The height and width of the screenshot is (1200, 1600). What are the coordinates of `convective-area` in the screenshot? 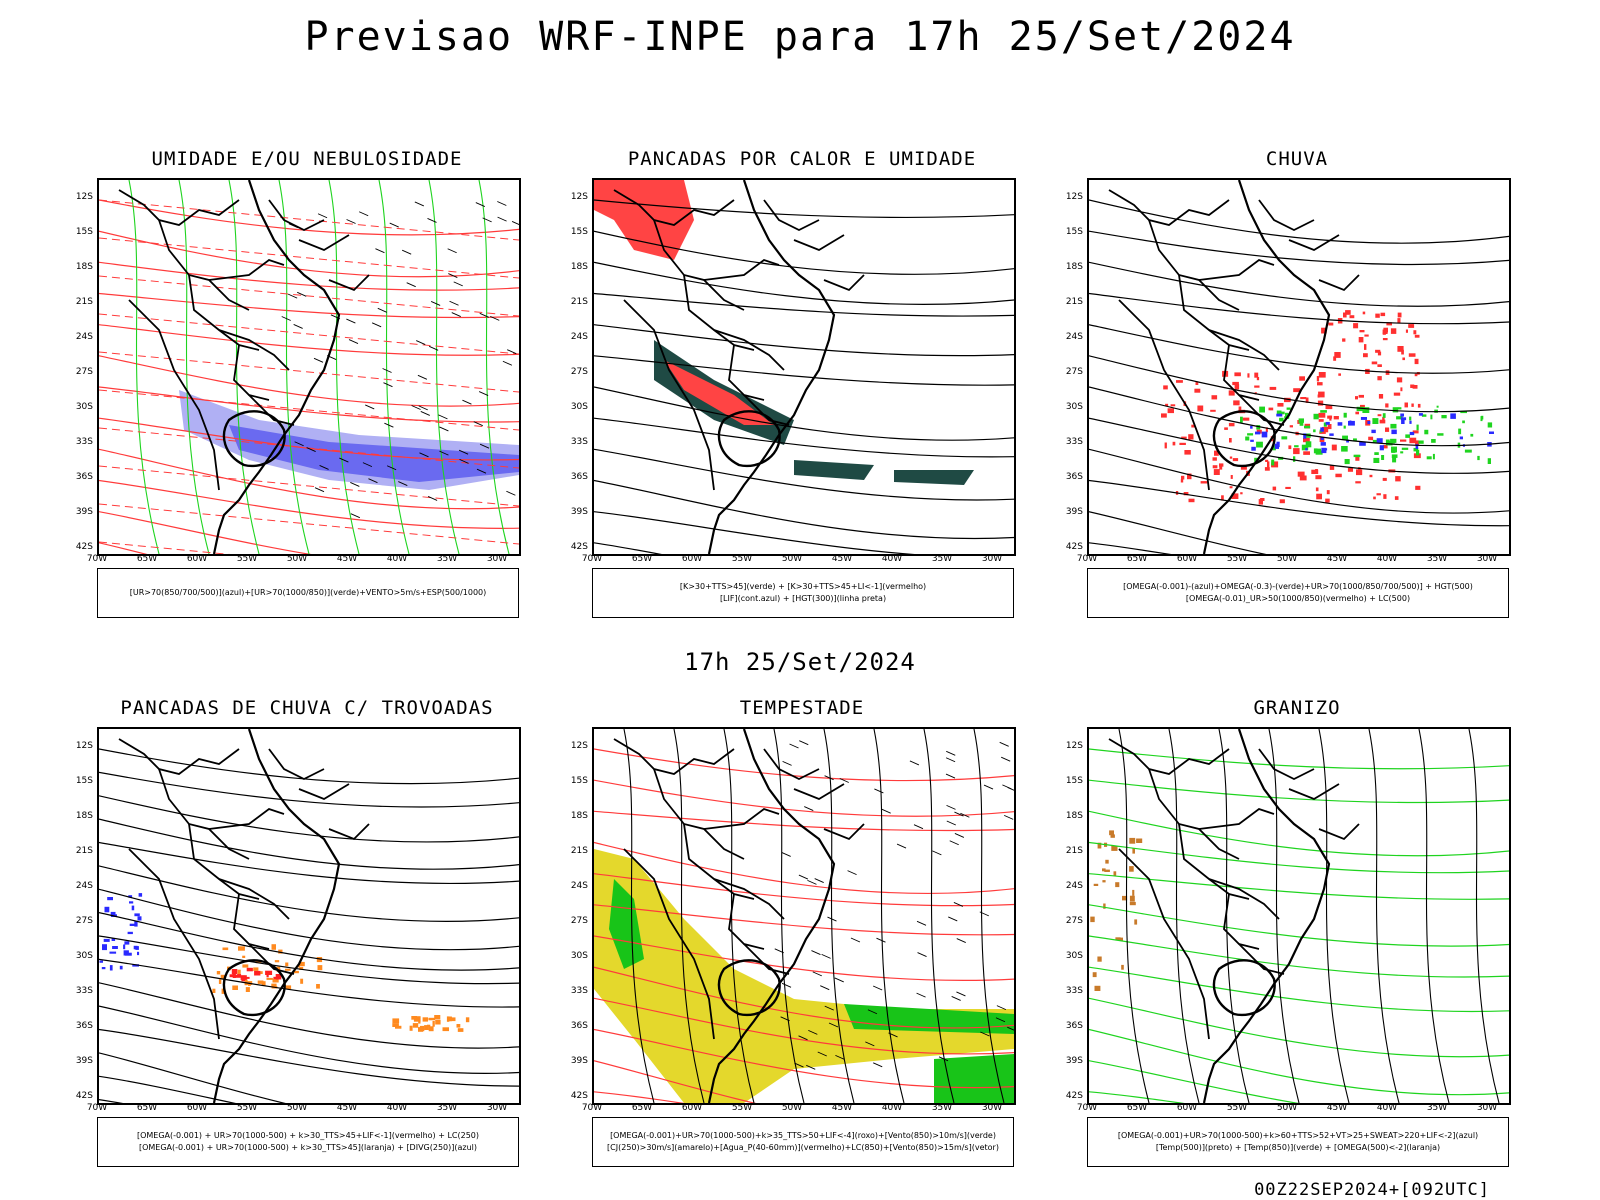 It's located at (934, 477).